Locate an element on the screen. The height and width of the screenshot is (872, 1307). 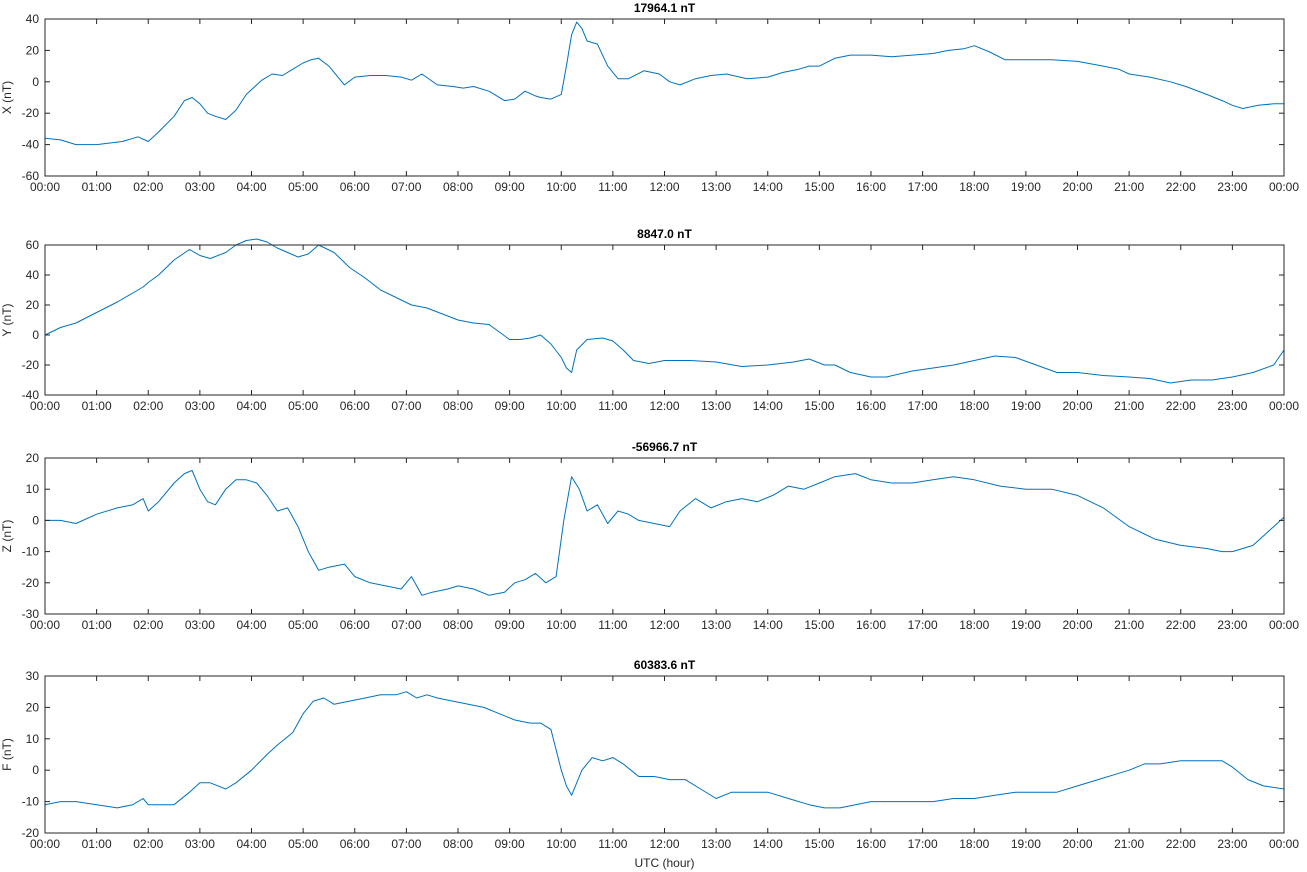
panel-title: 17964.1 nT is located at coordinates (665, 8).